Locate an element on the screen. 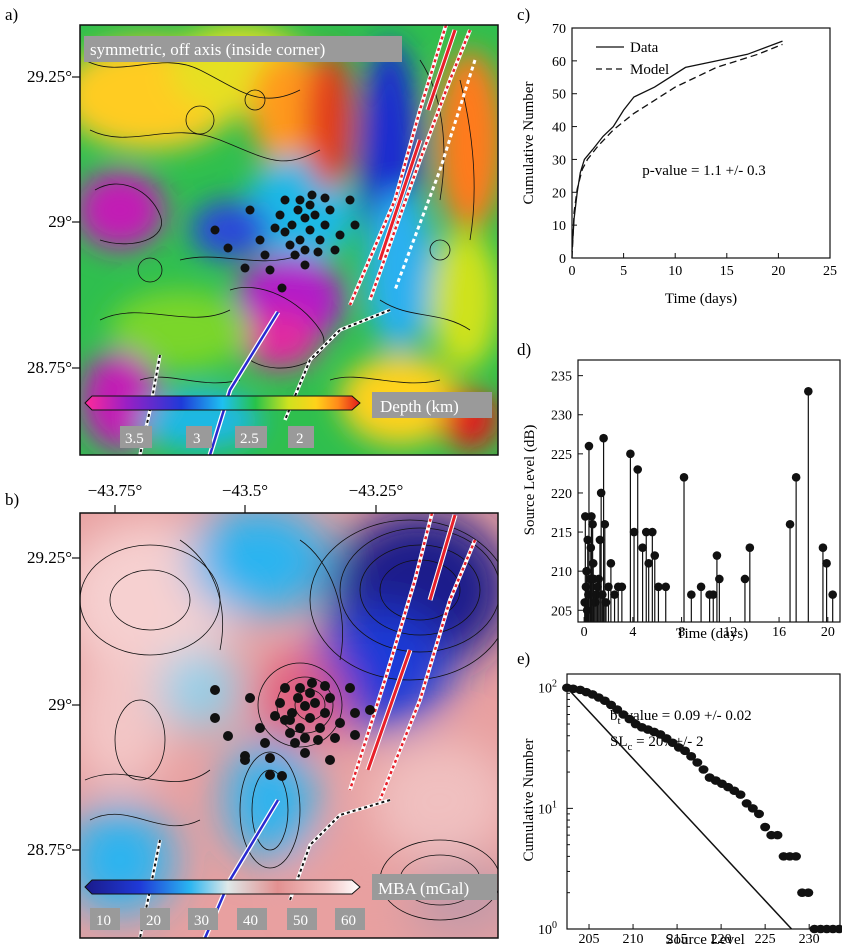 The image size is (842, 946). depth-colorbar-ticks: 3.5 3 2.5 2 is located at coordinates (217, 437).